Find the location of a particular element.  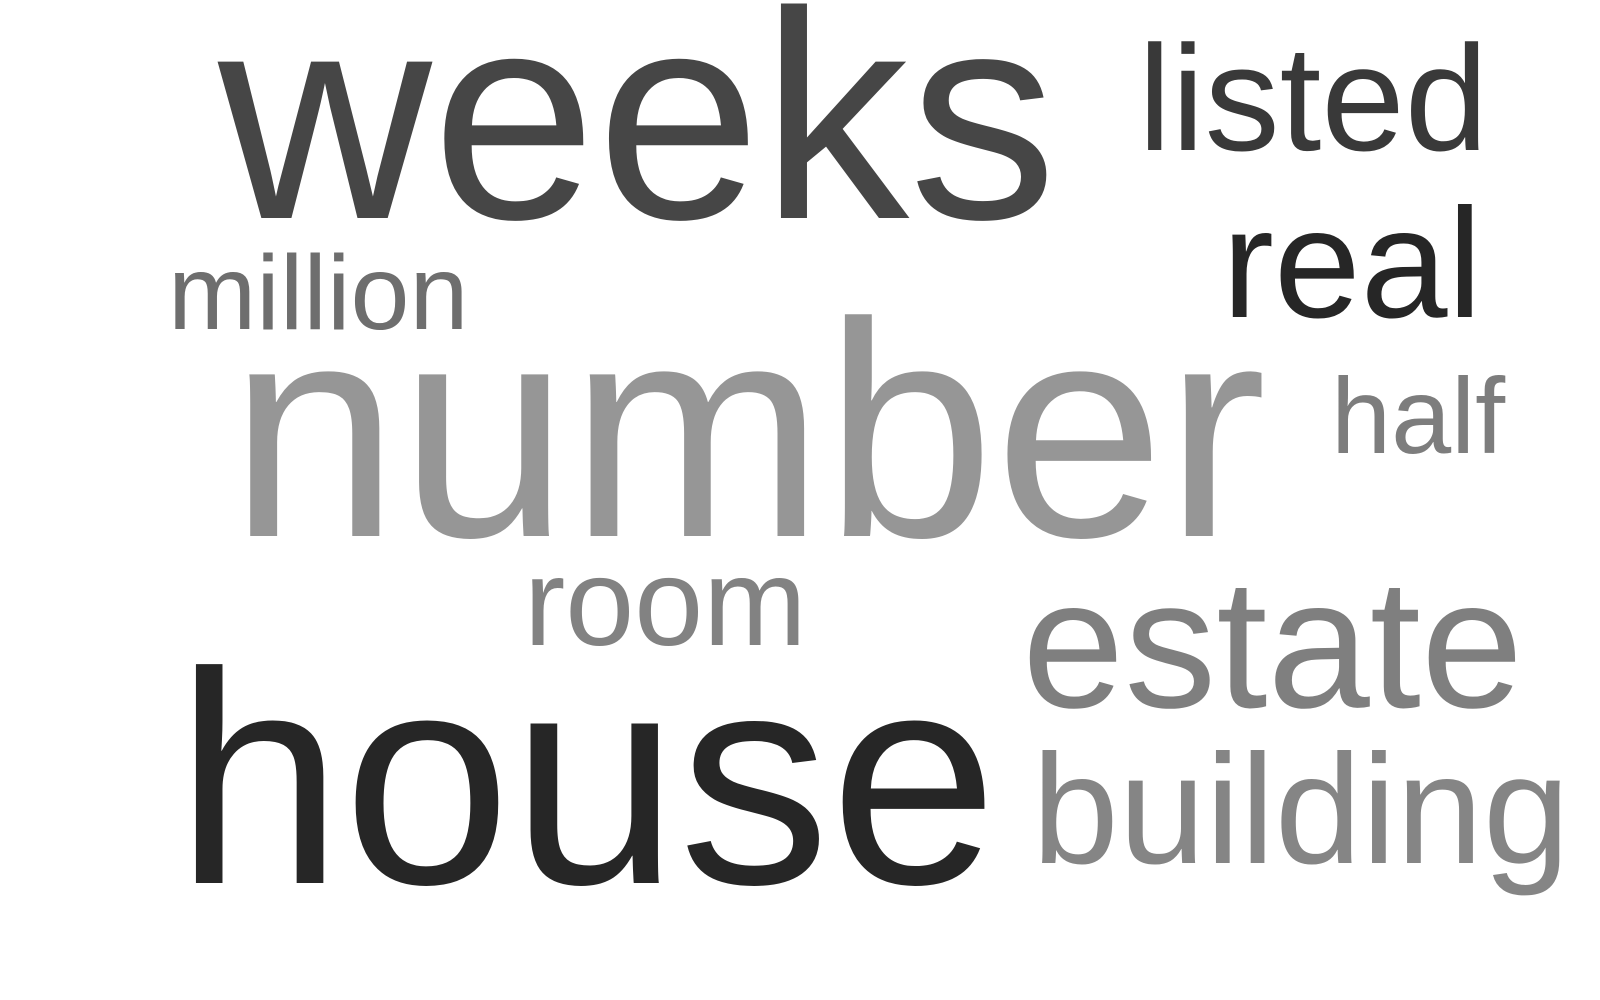

word-room: room is located at coordinates (665, 603).